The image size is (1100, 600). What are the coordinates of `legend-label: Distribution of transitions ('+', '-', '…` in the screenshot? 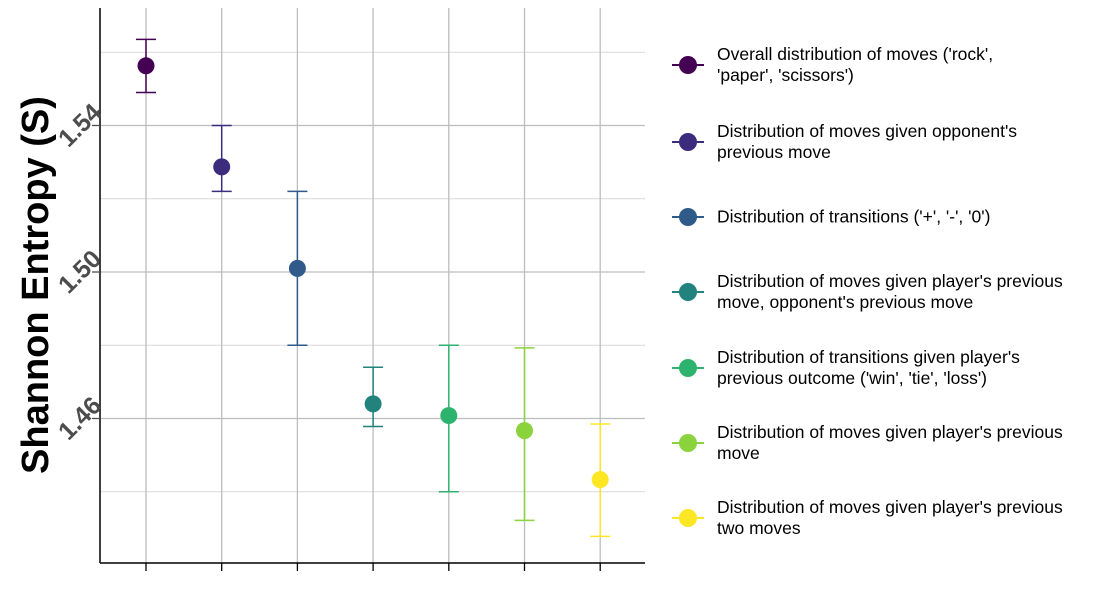 It's located at (907, 217).